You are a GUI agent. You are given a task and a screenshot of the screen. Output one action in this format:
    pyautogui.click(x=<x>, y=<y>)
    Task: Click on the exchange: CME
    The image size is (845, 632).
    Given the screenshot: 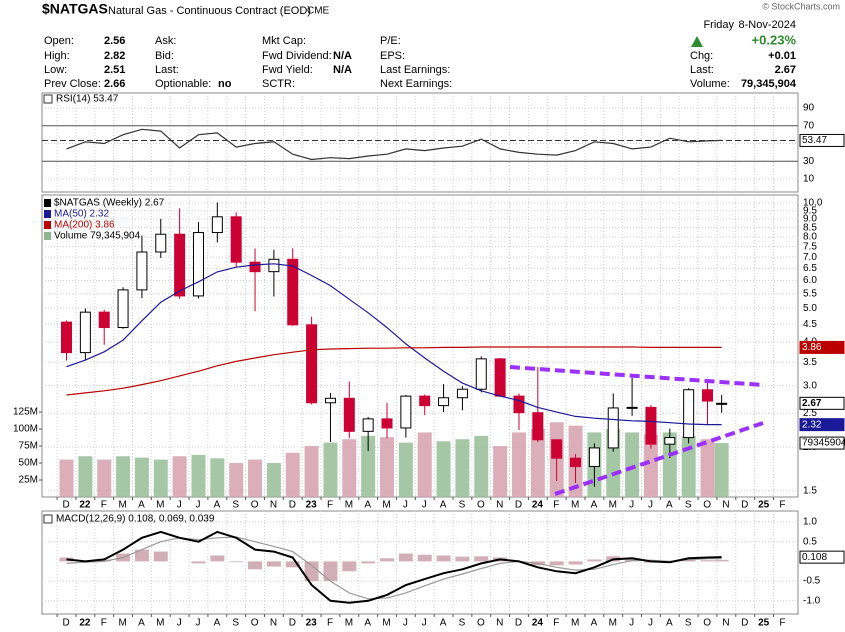 What is the action you would take?
    pyautogui.click(x=318, y=11)
    